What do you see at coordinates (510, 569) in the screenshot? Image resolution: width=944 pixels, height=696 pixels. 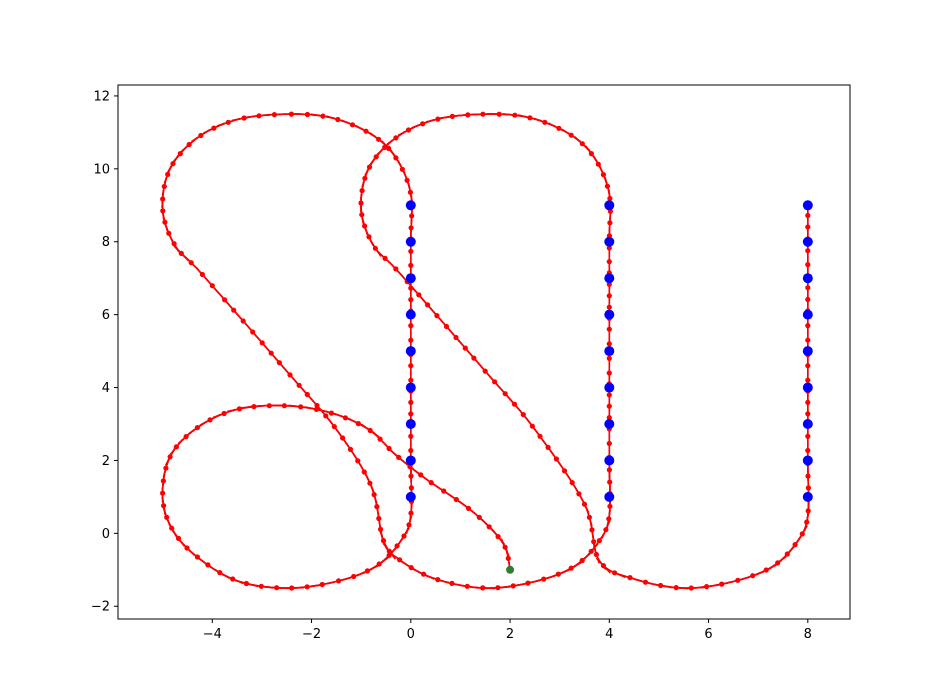 I see `start-point-marker` at bounding box center [510, 569].